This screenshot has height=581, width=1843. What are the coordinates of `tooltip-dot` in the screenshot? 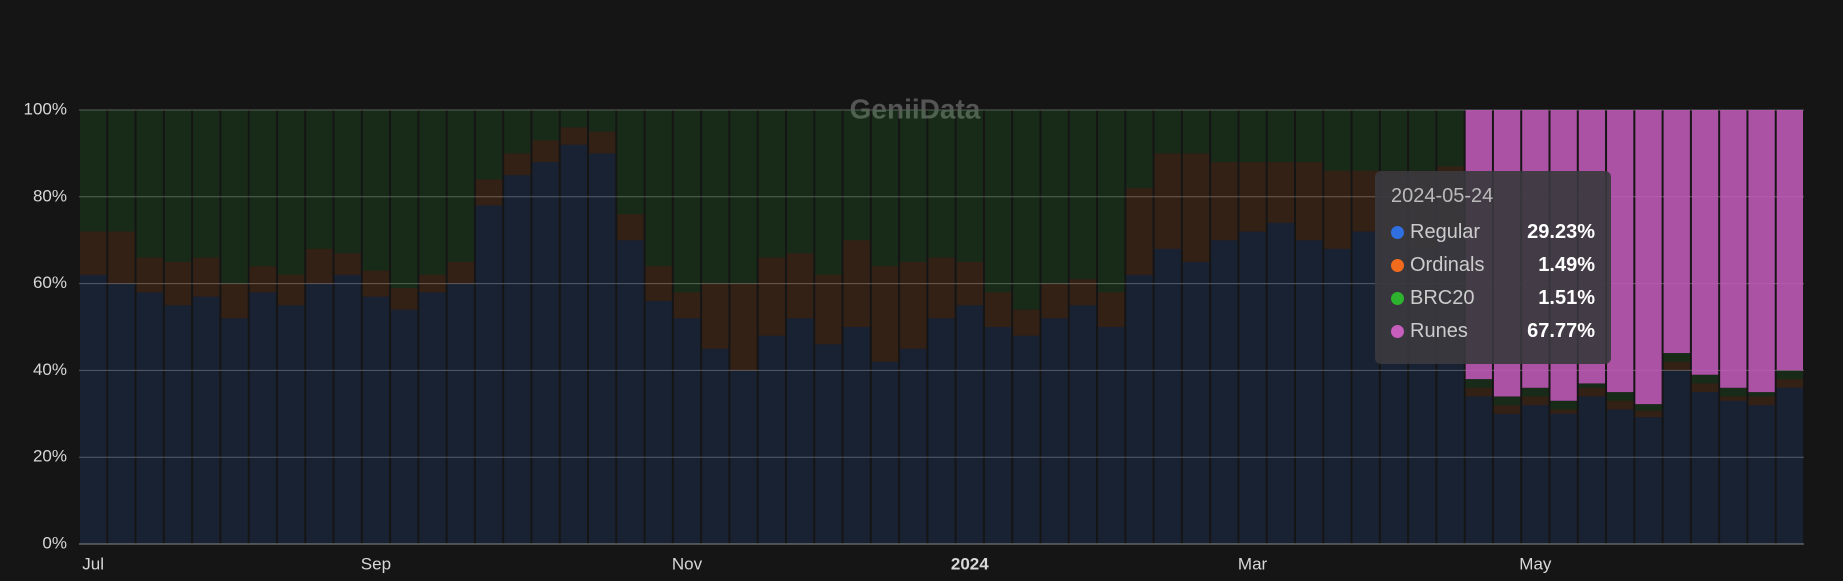 It's located at (1397, 331).